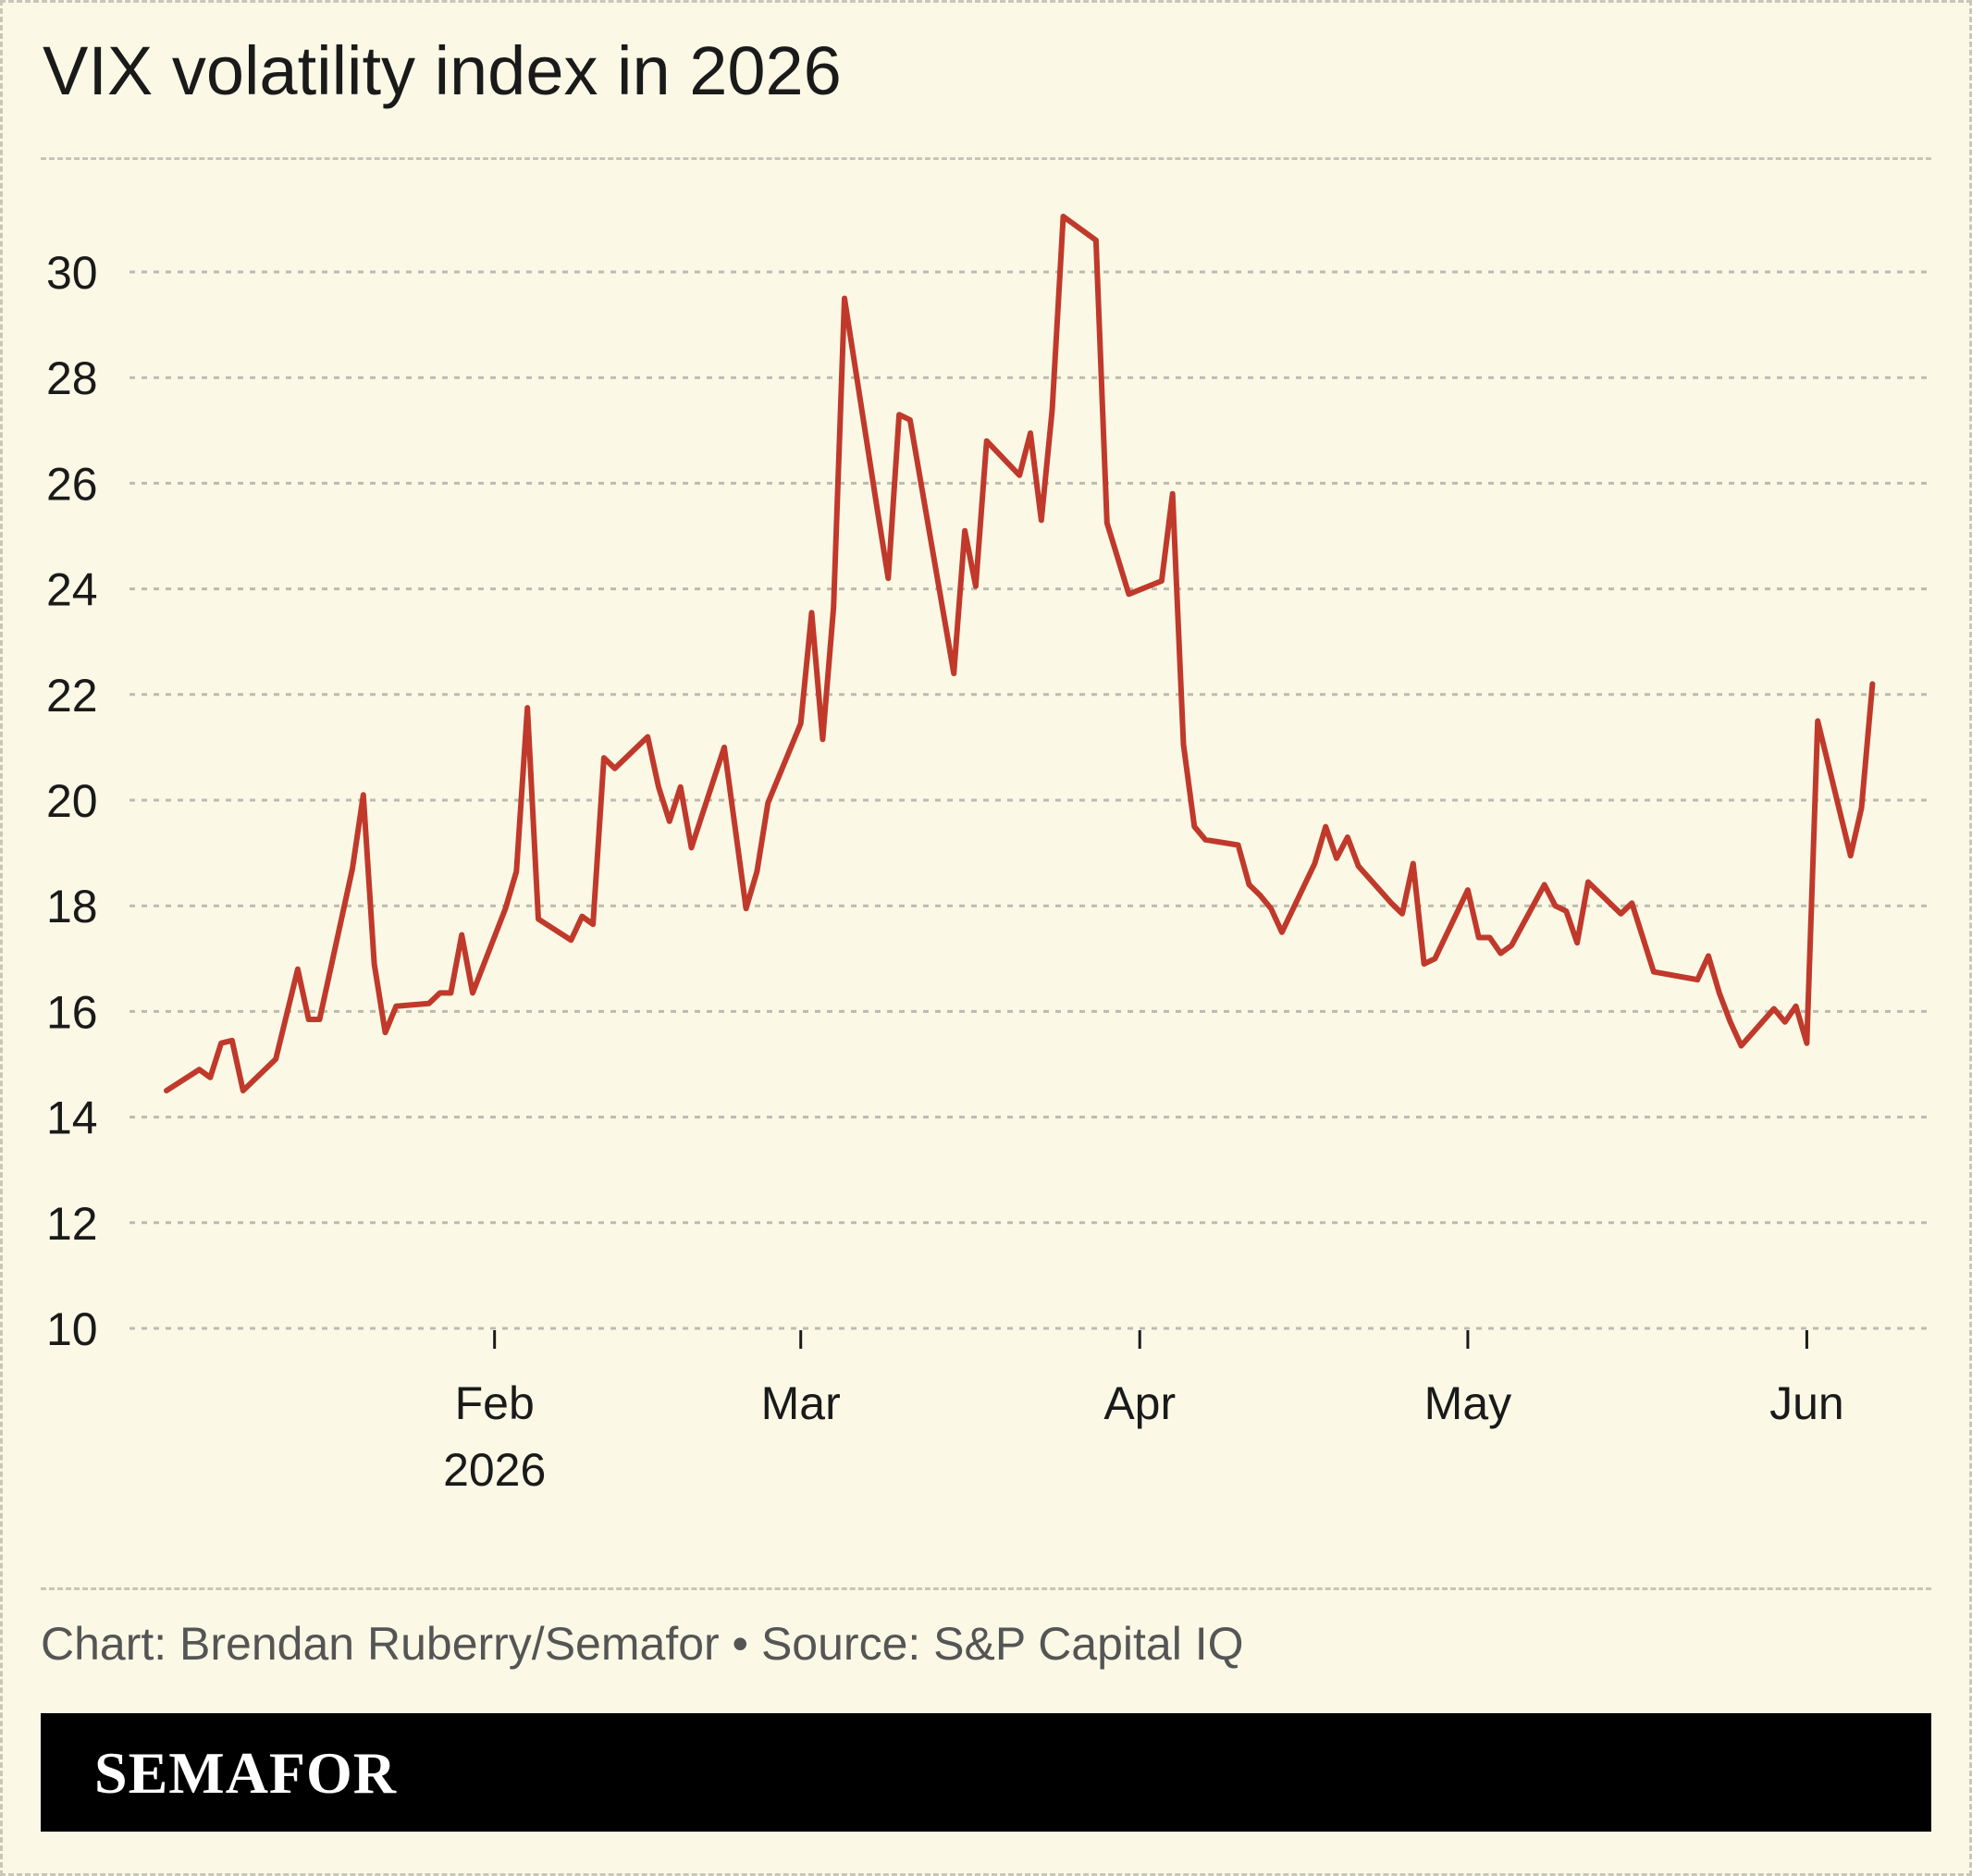 Image resolution: width=1972 pixels, height=1876 pixels. What do you see at coordinates (72, 1118) in the screenshot?
I see `y-tick-label-14: 14` at bounding box center [72, 1118].